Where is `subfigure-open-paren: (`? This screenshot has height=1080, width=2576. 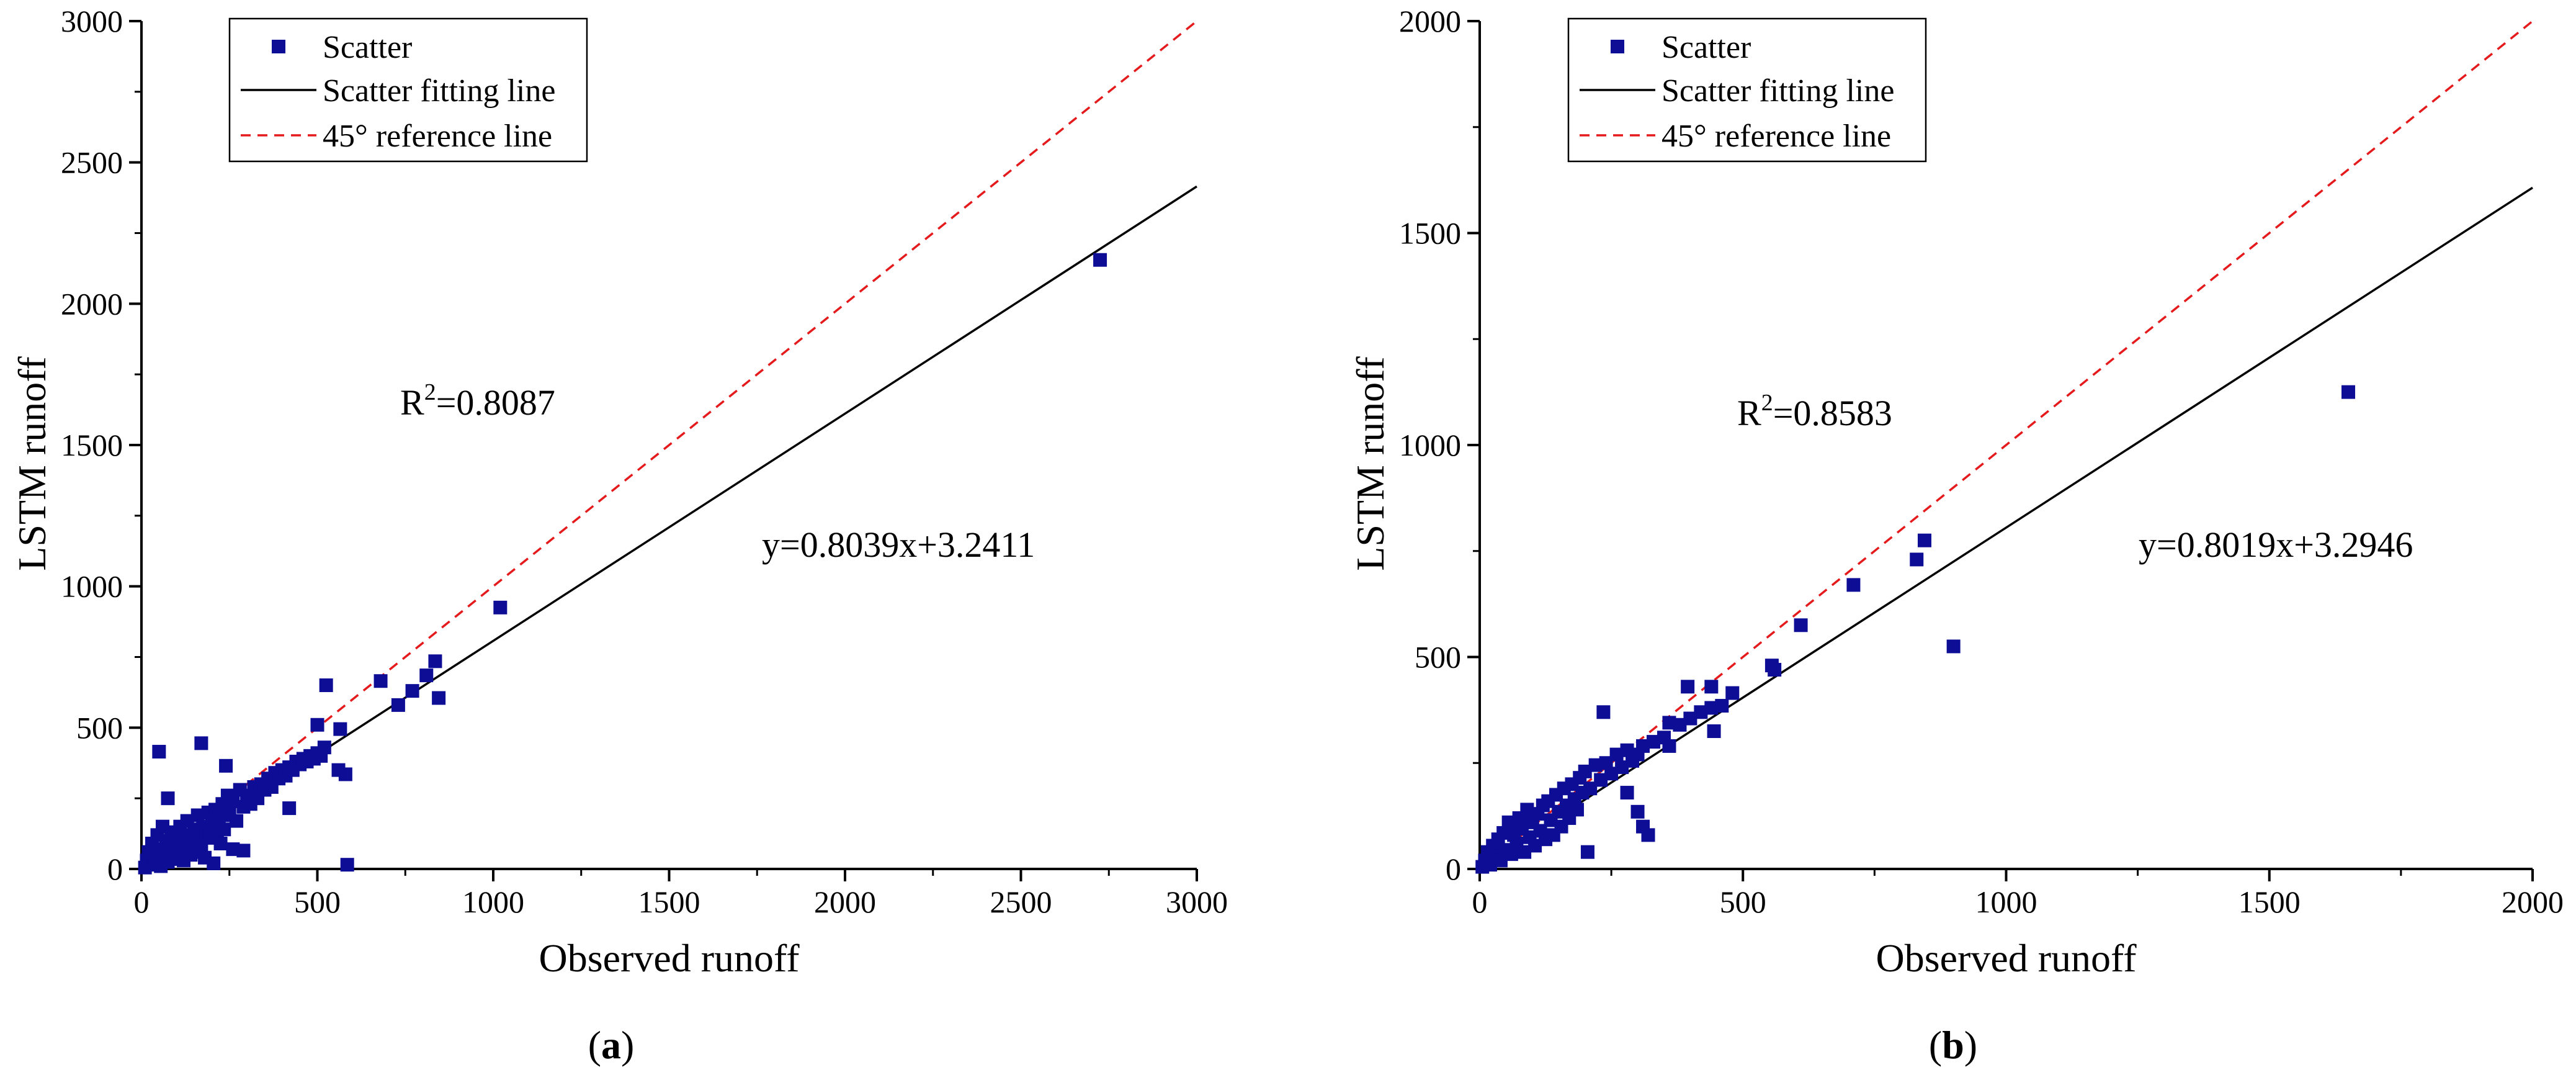
subfigure-open-paren: ( is located at coordinates (594, 1045).